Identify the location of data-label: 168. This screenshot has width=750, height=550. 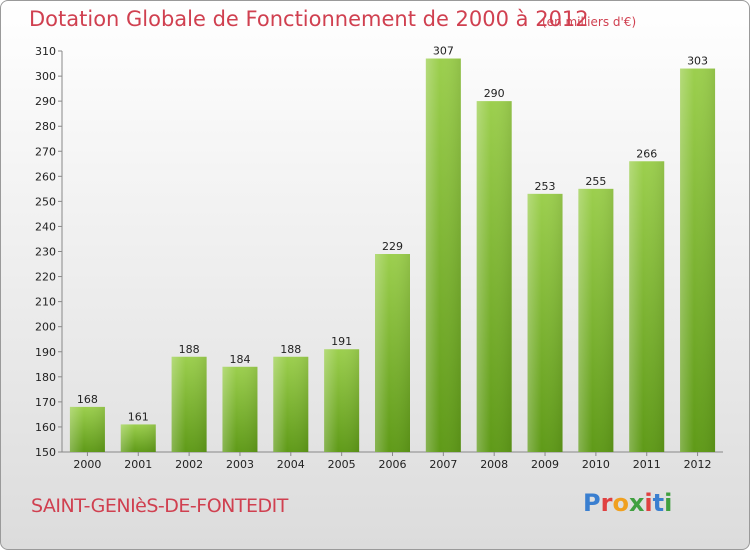
(87, 399).